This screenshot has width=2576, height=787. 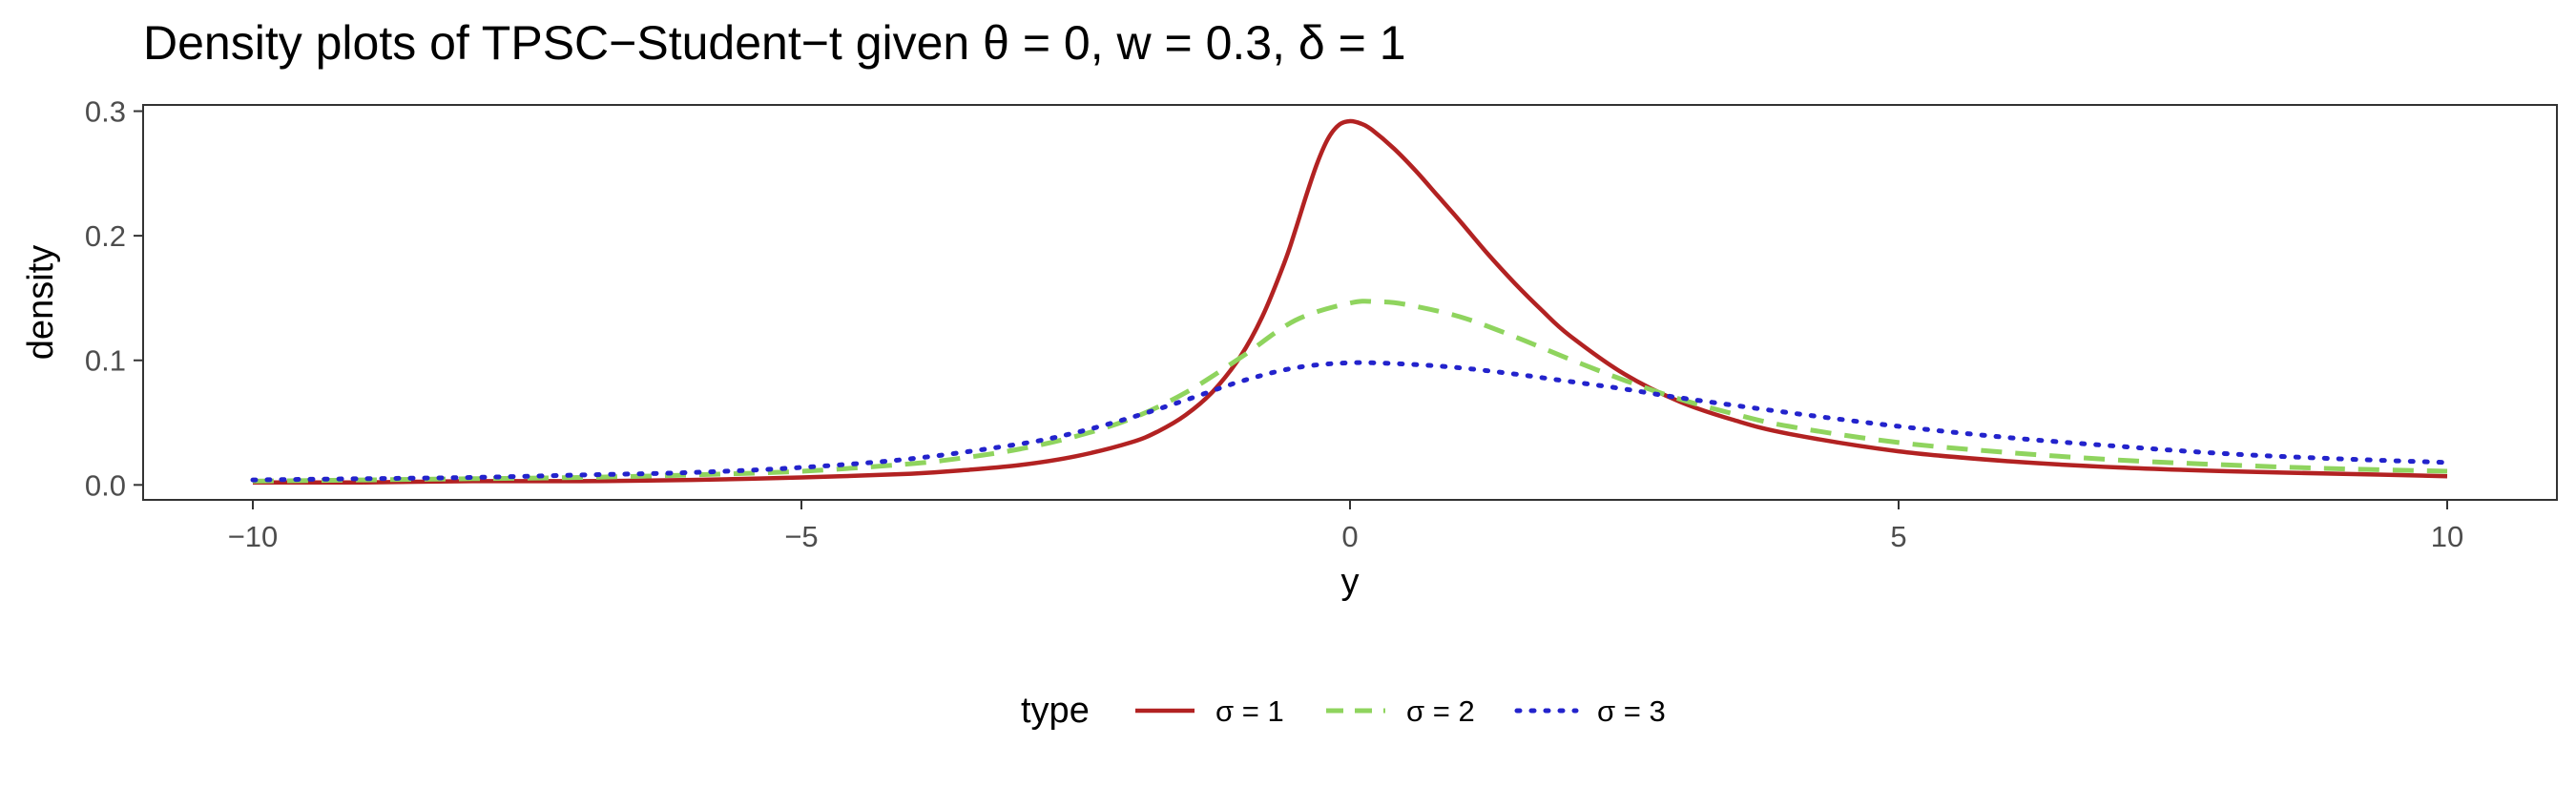 I want to click on legend: type σ = 1 σ = 2 σ = 3, so click(x=1343, y=711).